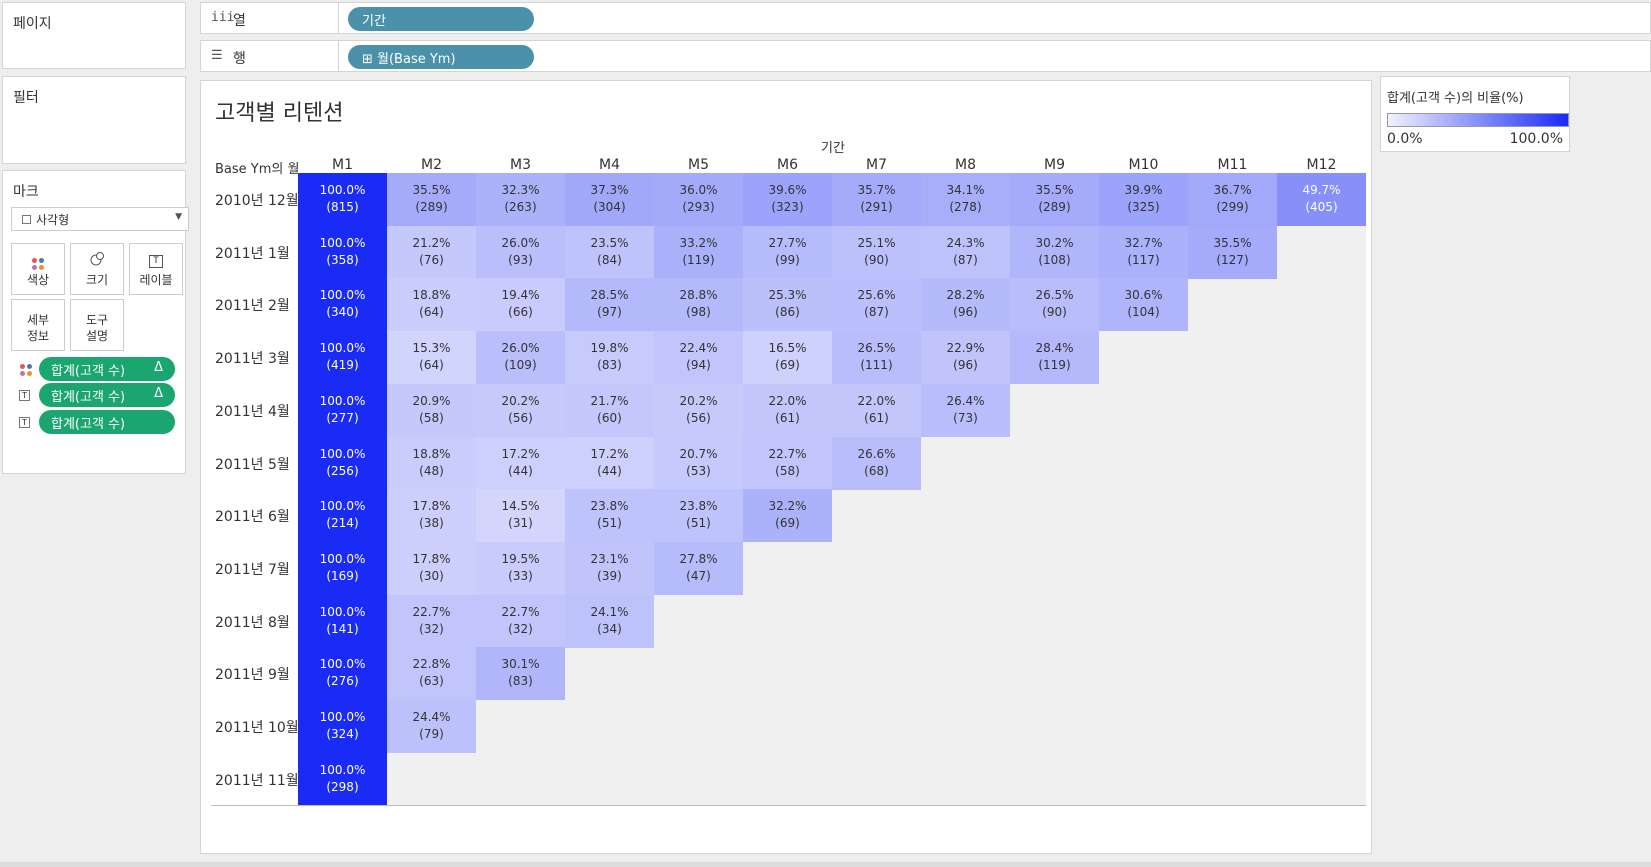 The image size is (1651, 867). What do you see at coordinates (876, 463) in the screenshot?
I see `heatmap-cell: 26.6% (68)` at bounding box center [876, 463].